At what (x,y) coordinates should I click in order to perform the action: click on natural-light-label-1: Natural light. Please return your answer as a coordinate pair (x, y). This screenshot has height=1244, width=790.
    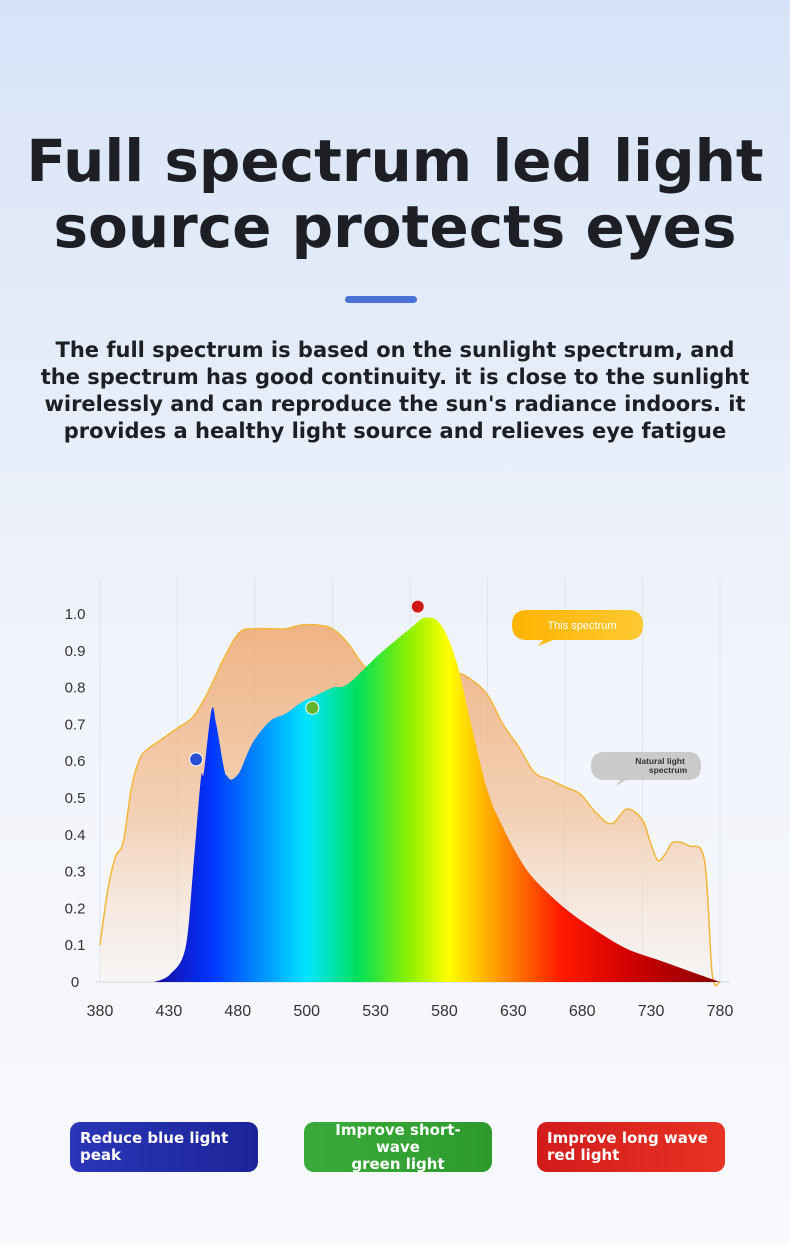
    Looking at the image, I should click on (660, 761).